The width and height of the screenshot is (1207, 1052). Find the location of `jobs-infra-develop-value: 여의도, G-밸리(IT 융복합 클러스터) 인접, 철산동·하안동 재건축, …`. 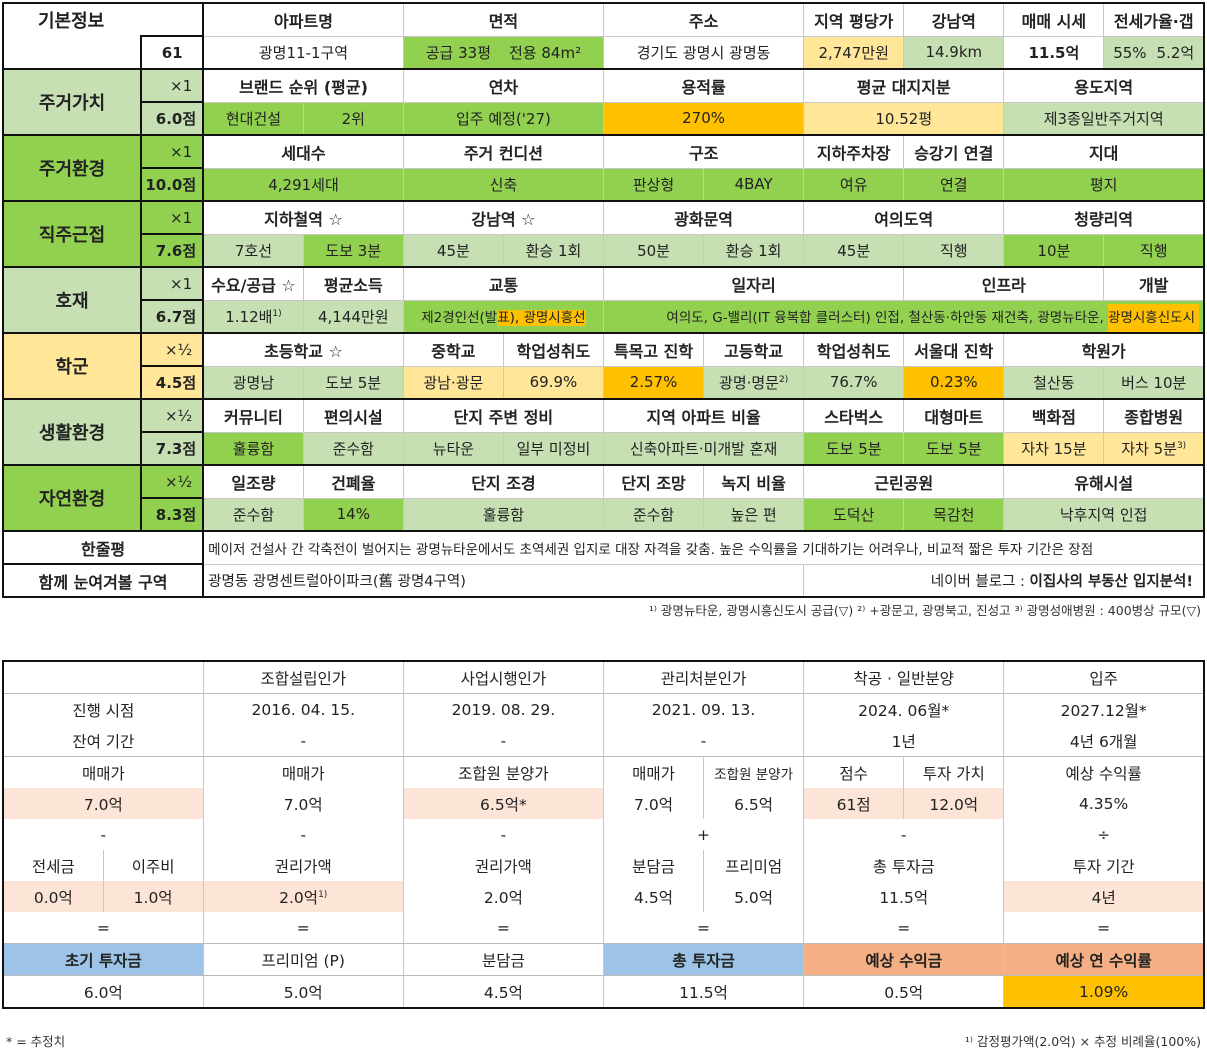

jobs-infra-develop-value: 여의도, G-밸리(IT 융복합 클러스터) 인접, 철산동·하안동 재건축, … is located at coordinates (904, 316).